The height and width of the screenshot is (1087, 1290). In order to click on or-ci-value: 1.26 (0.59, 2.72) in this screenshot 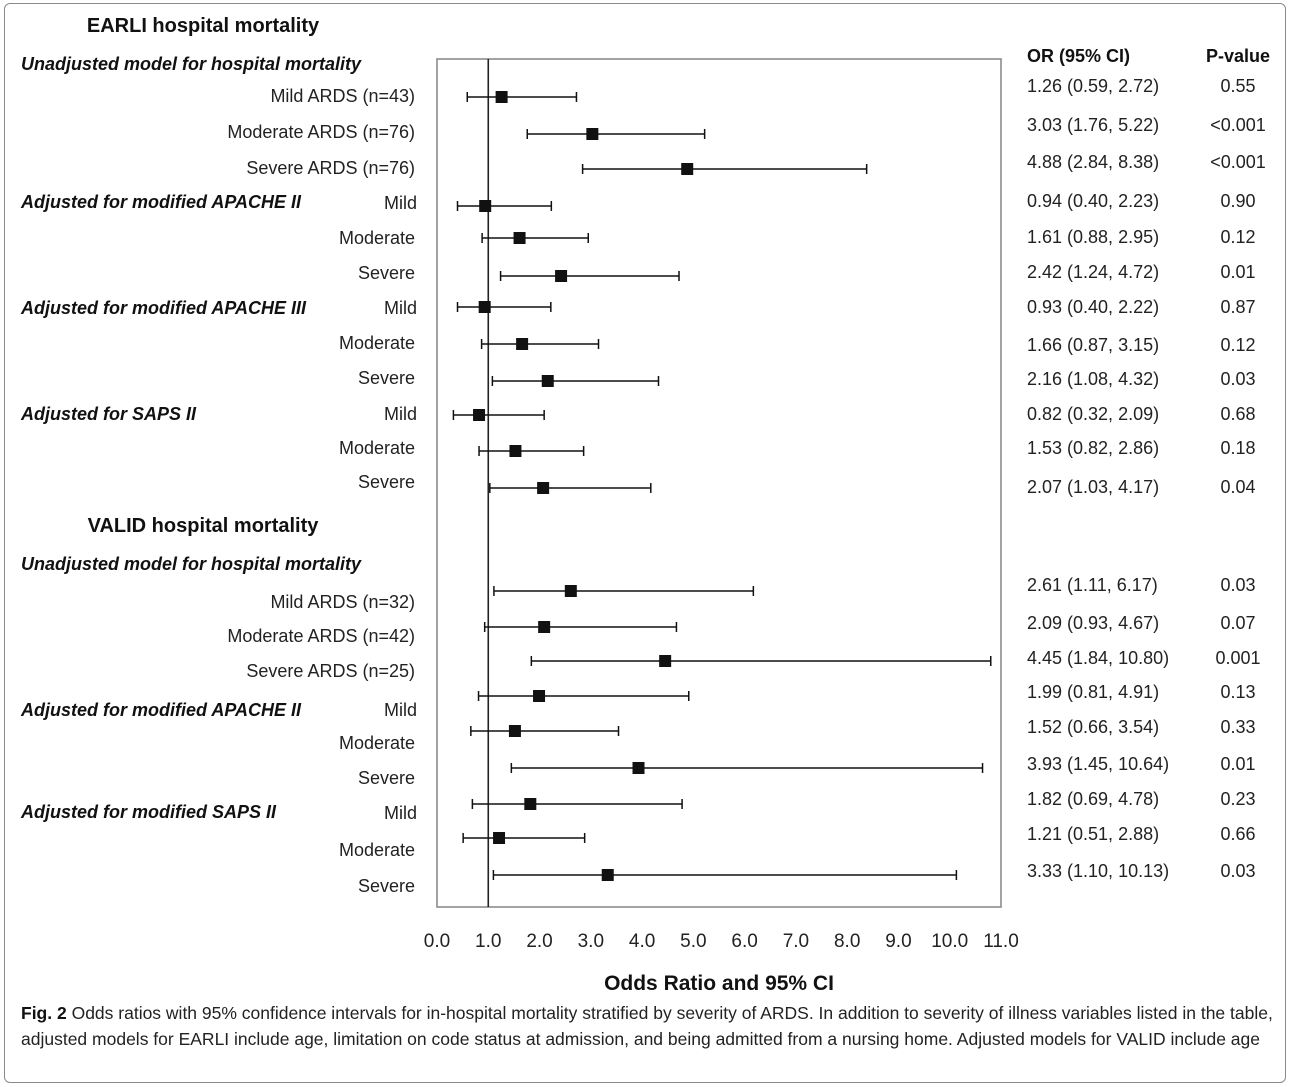, I will do `click(1093, 86)`.